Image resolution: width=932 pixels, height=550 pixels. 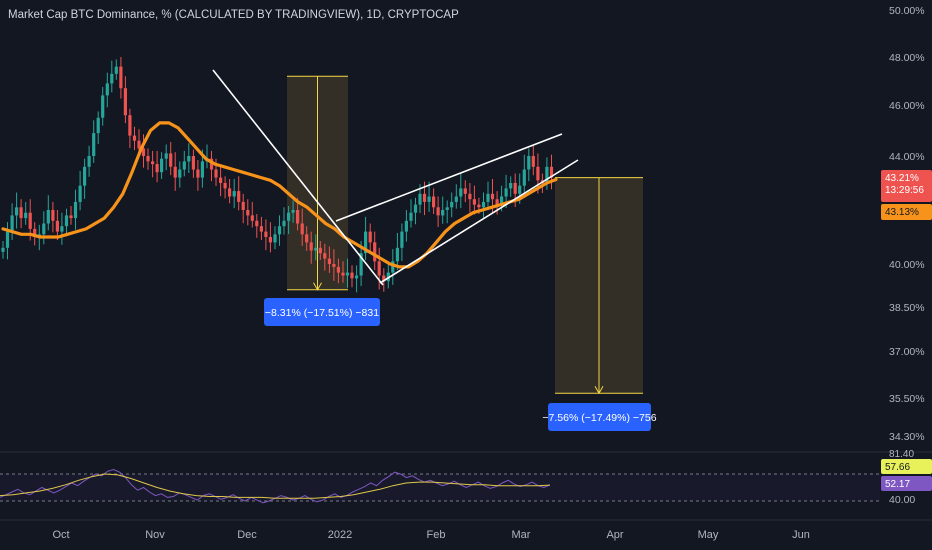 I want to click on measure-label-text-1: −8.31% (−17.51%) −831, so click(x=322, y=313).